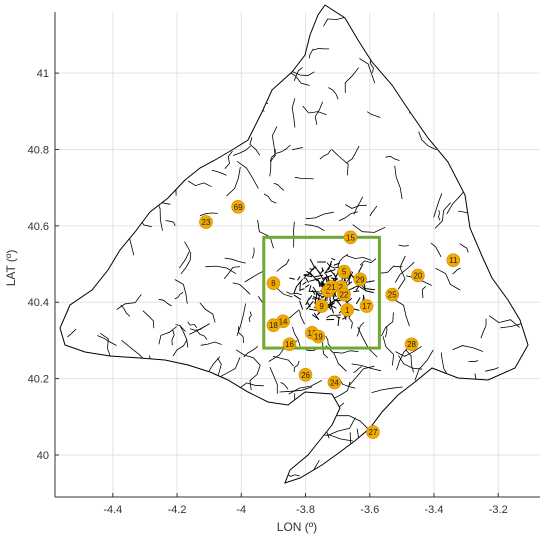 This screenshot has width=550, height=545. Describe the element at coordinates (373, 432) in the screenshot. I see `marker-label: 27` at that location.